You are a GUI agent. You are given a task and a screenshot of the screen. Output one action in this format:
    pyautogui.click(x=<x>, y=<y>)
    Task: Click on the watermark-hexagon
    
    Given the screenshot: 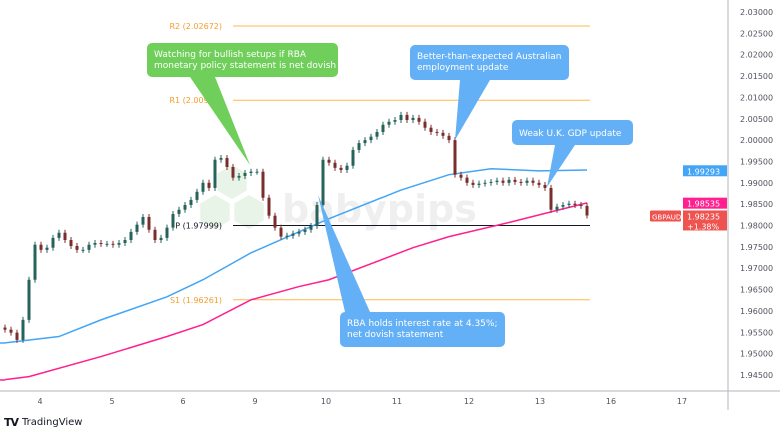 What is the action you would take?
    pyautogui.click(x=249, y=212)
    